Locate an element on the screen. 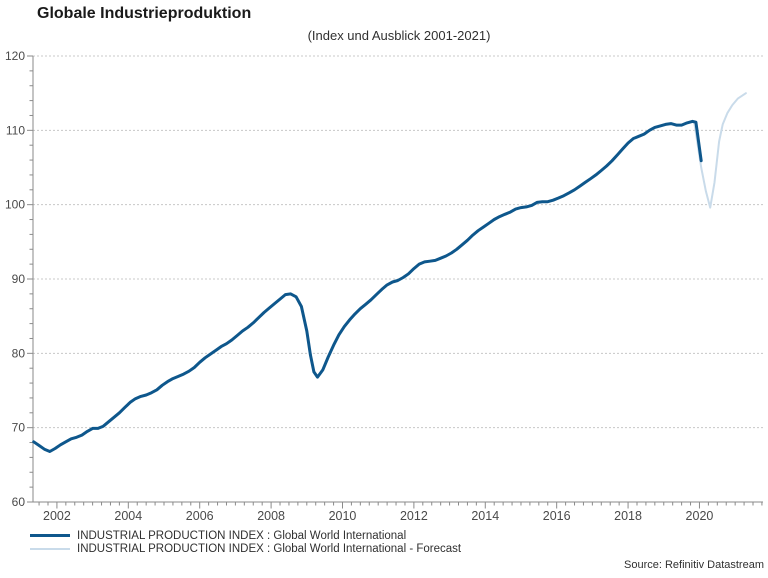 The width and height of the screenshot is (768, 578). x-tick-label-2014: 2014 is located at coordinates (485, 516).